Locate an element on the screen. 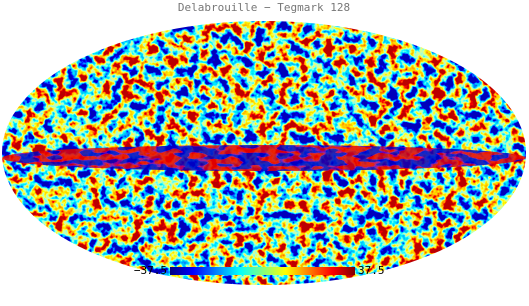 The image size is (529, 306). galactic-plane is located at coordinates (264, 158).